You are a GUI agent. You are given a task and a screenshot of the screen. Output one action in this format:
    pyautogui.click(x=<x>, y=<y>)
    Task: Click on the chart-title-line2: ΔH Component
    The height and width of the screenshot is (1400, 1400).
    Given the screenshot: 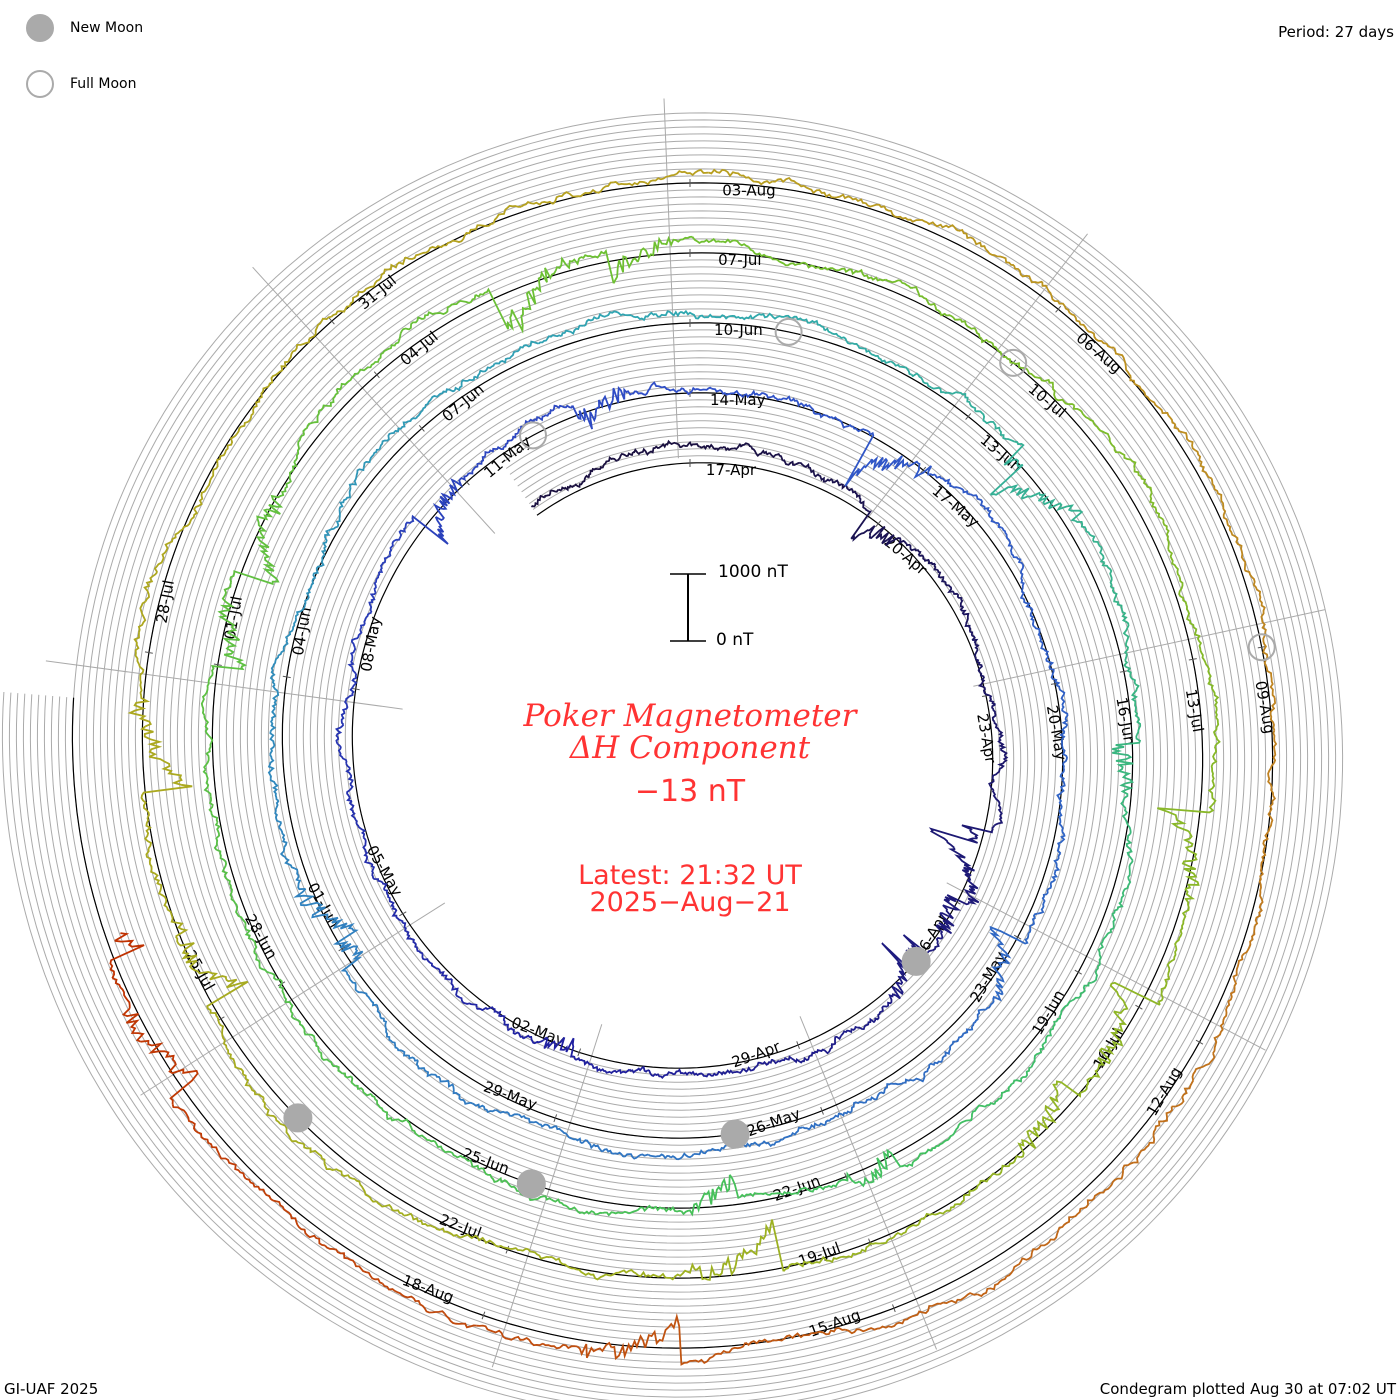 What is the action you would take?
    pyautogui.click(x=690, y=748)
    